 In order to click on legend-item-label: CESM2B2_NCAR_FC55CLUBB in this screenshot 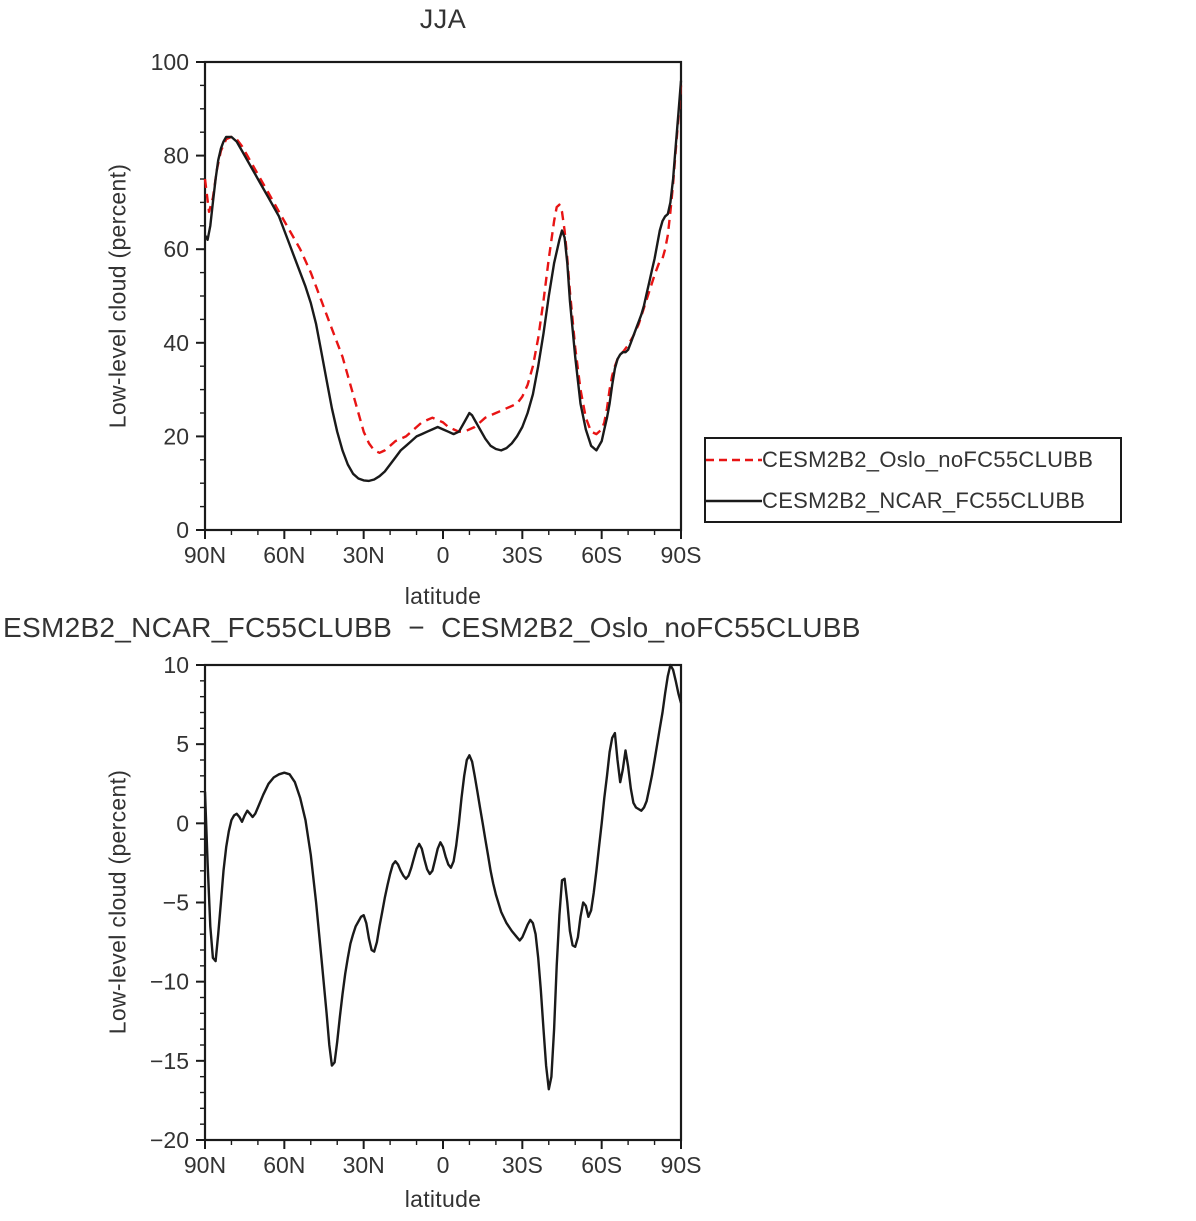, I will do `click(924, 500)`.